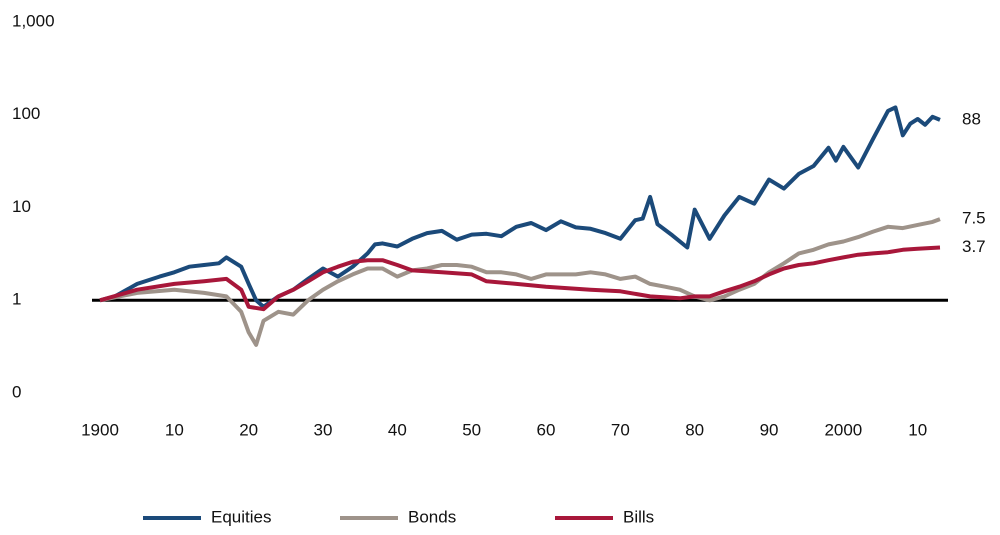  Describe the element at coordinates (432, 516) in the screenshot. I see `legend-label: Bonds` at that location.